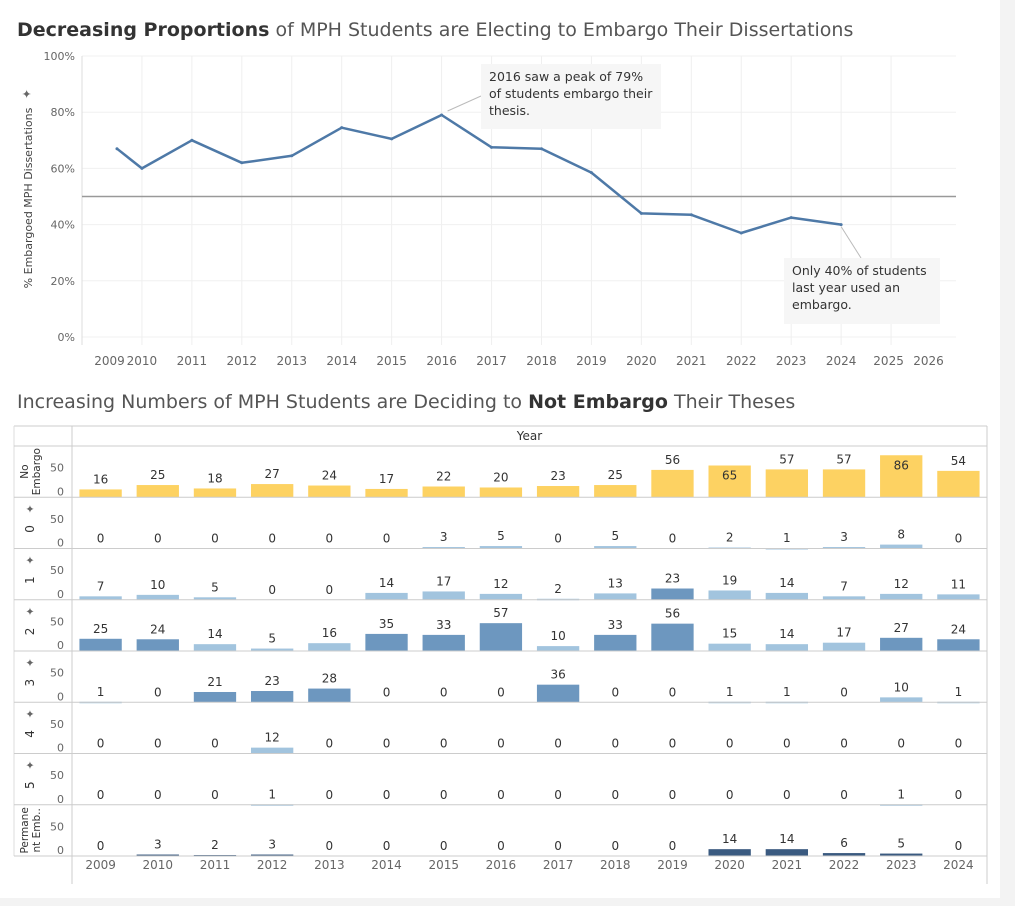 The image size is (1015, 906). I want to click on bar-value-label: 1, so click(901, 794).